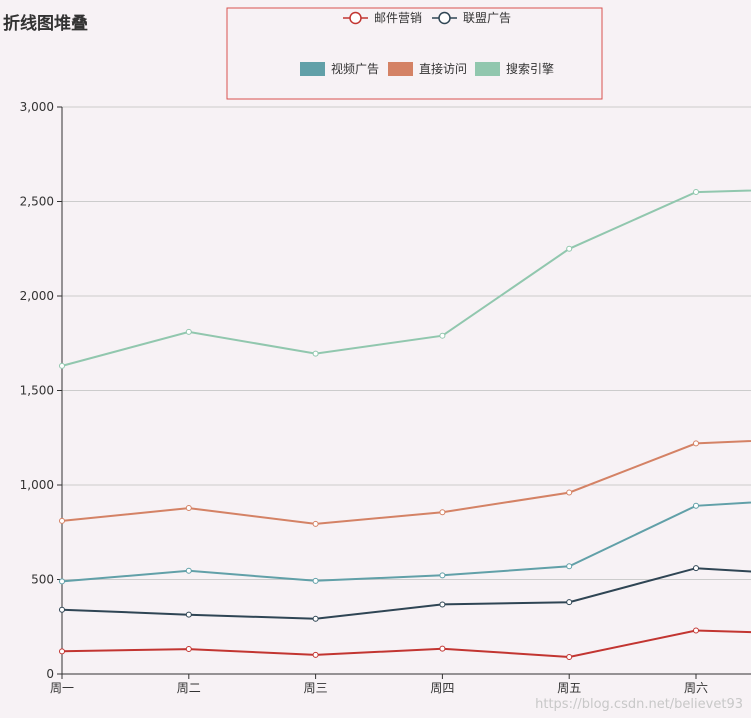 The width and height of the screenshot is (751, 718). I want to click on y-tick-label: 0, so click(50, 674).